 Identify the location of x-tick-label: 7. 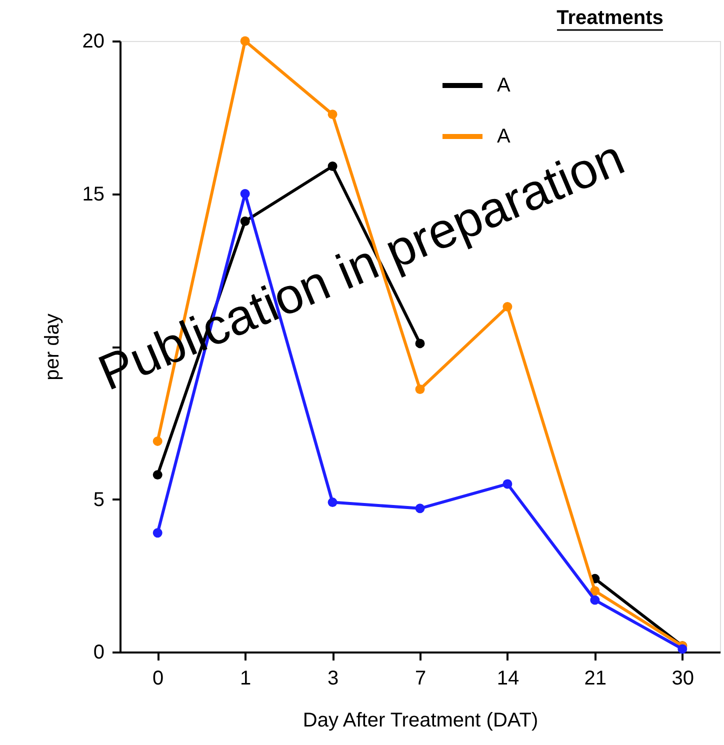
(420, 679).